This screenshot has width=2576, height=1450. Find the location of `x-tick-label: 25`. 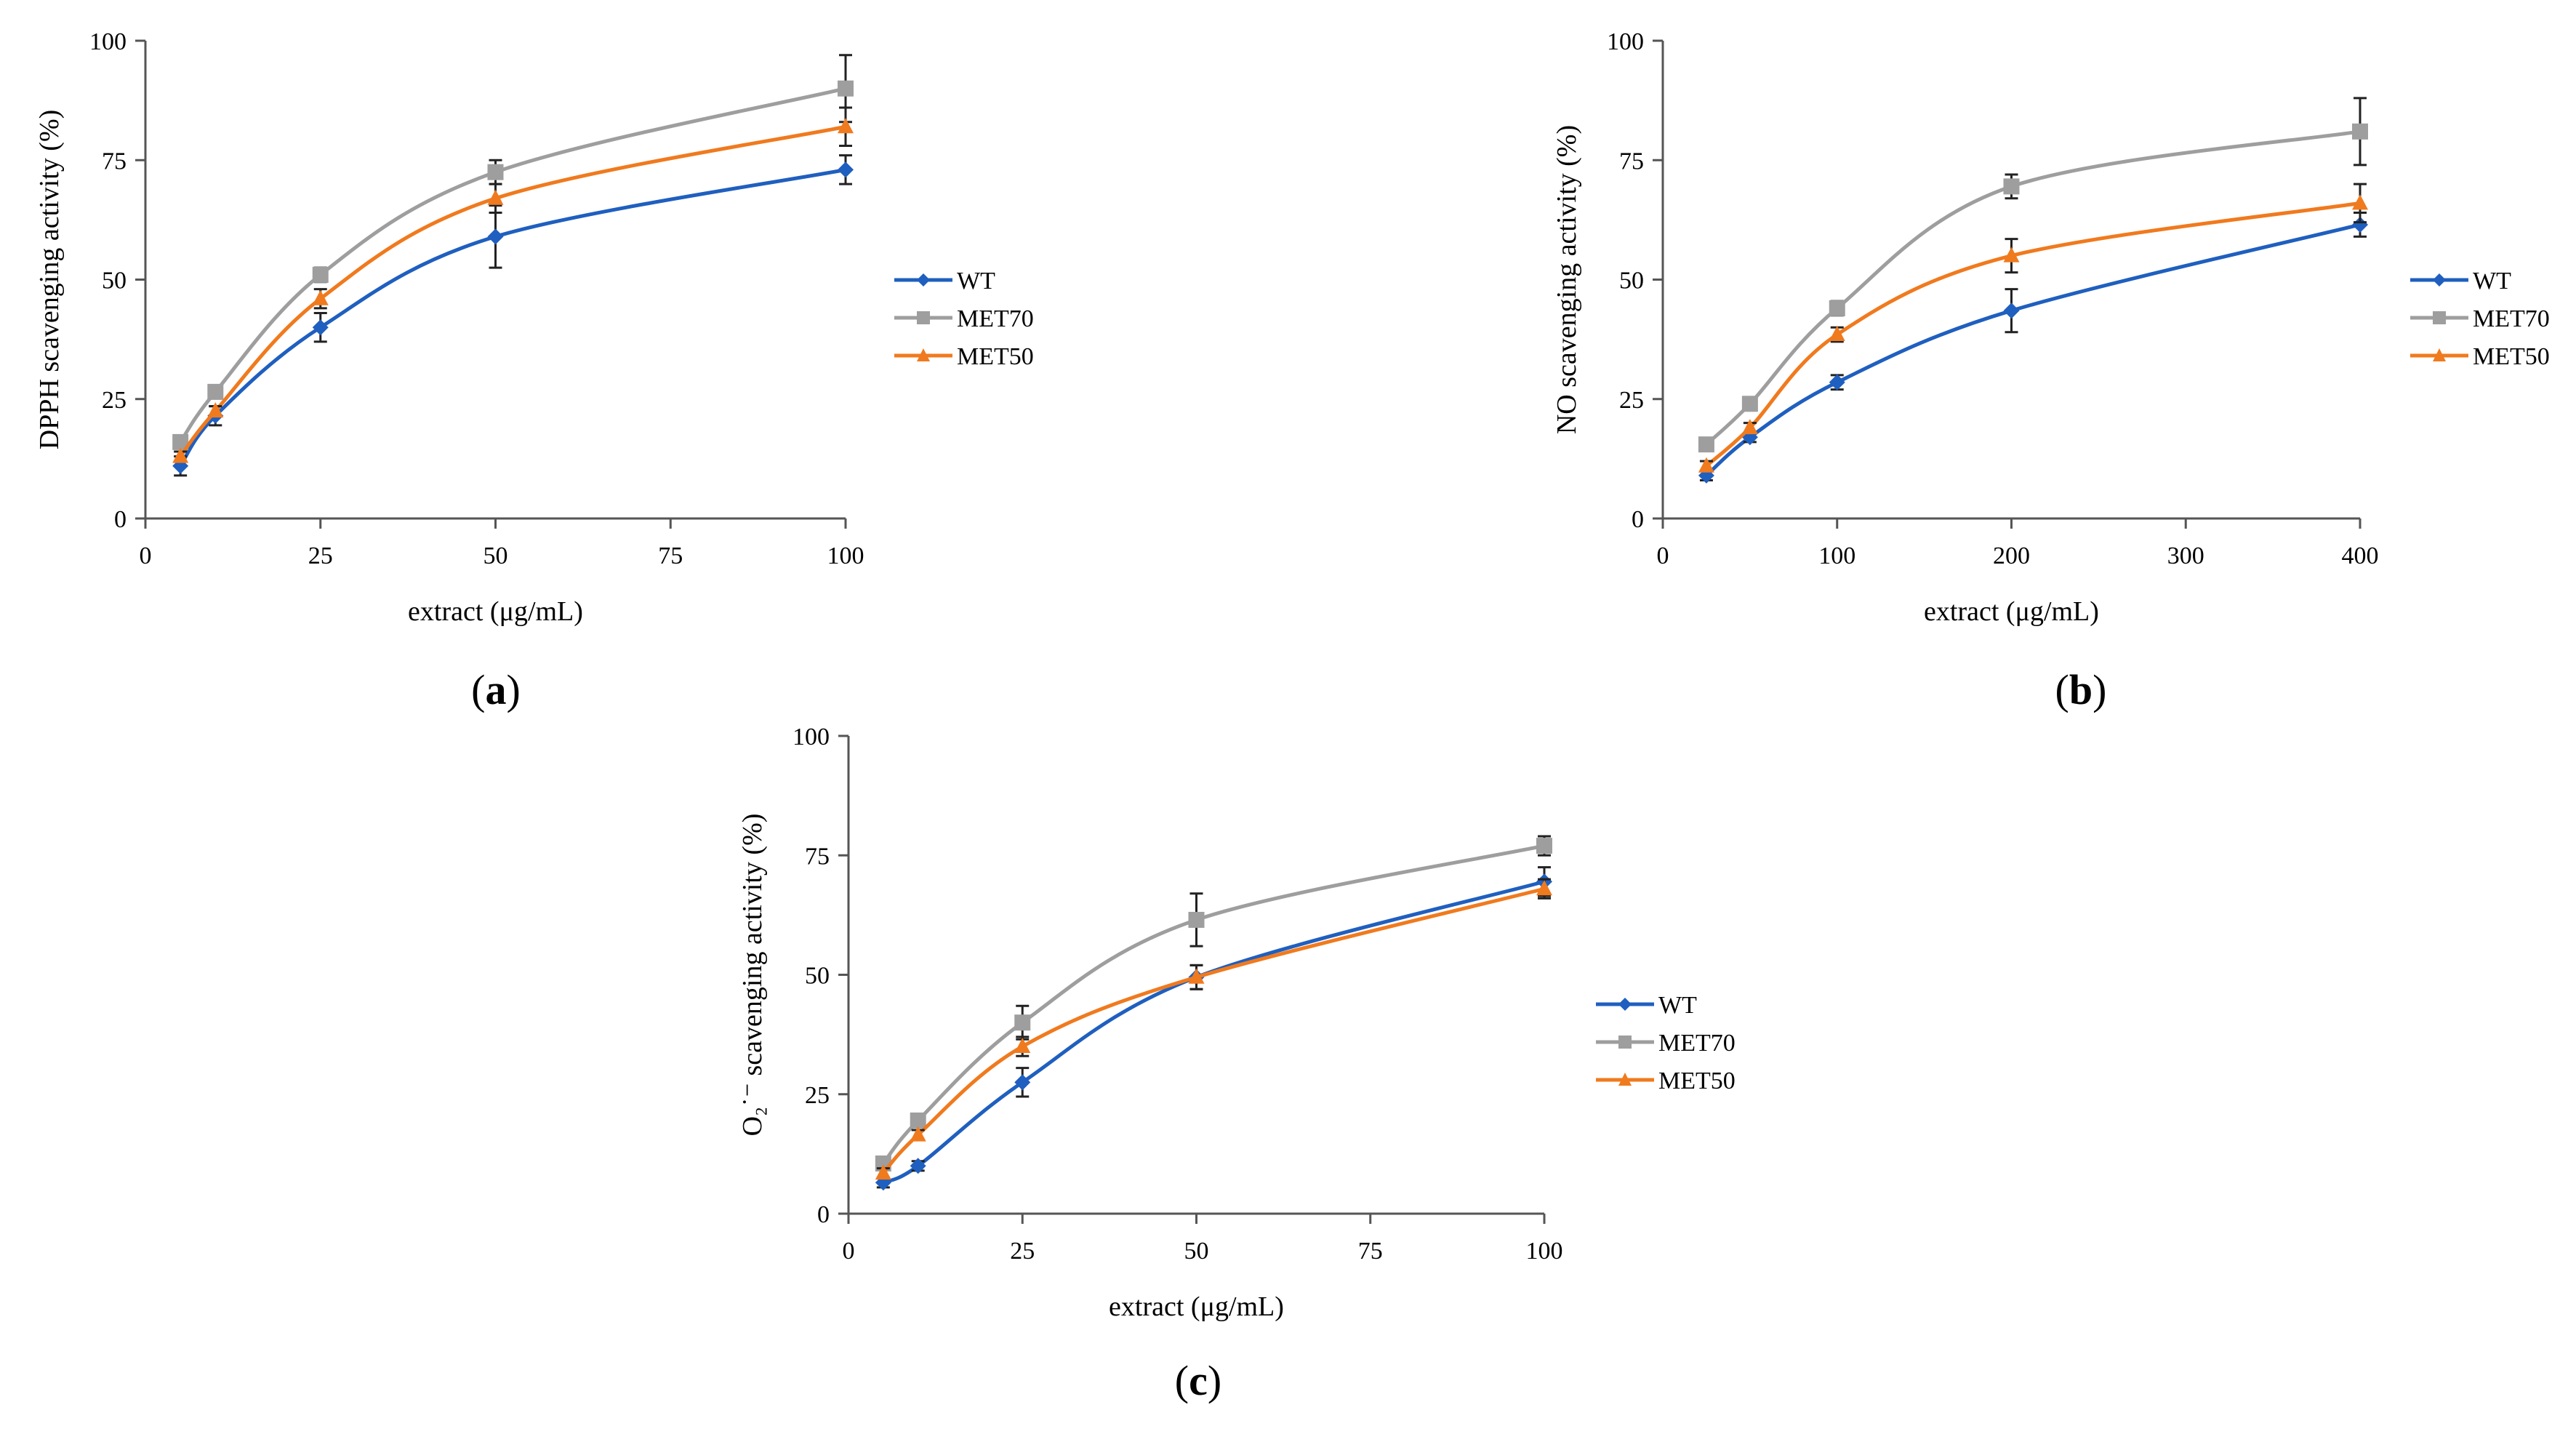

x-tick-label: 25 is located at coordinates (320, 555).